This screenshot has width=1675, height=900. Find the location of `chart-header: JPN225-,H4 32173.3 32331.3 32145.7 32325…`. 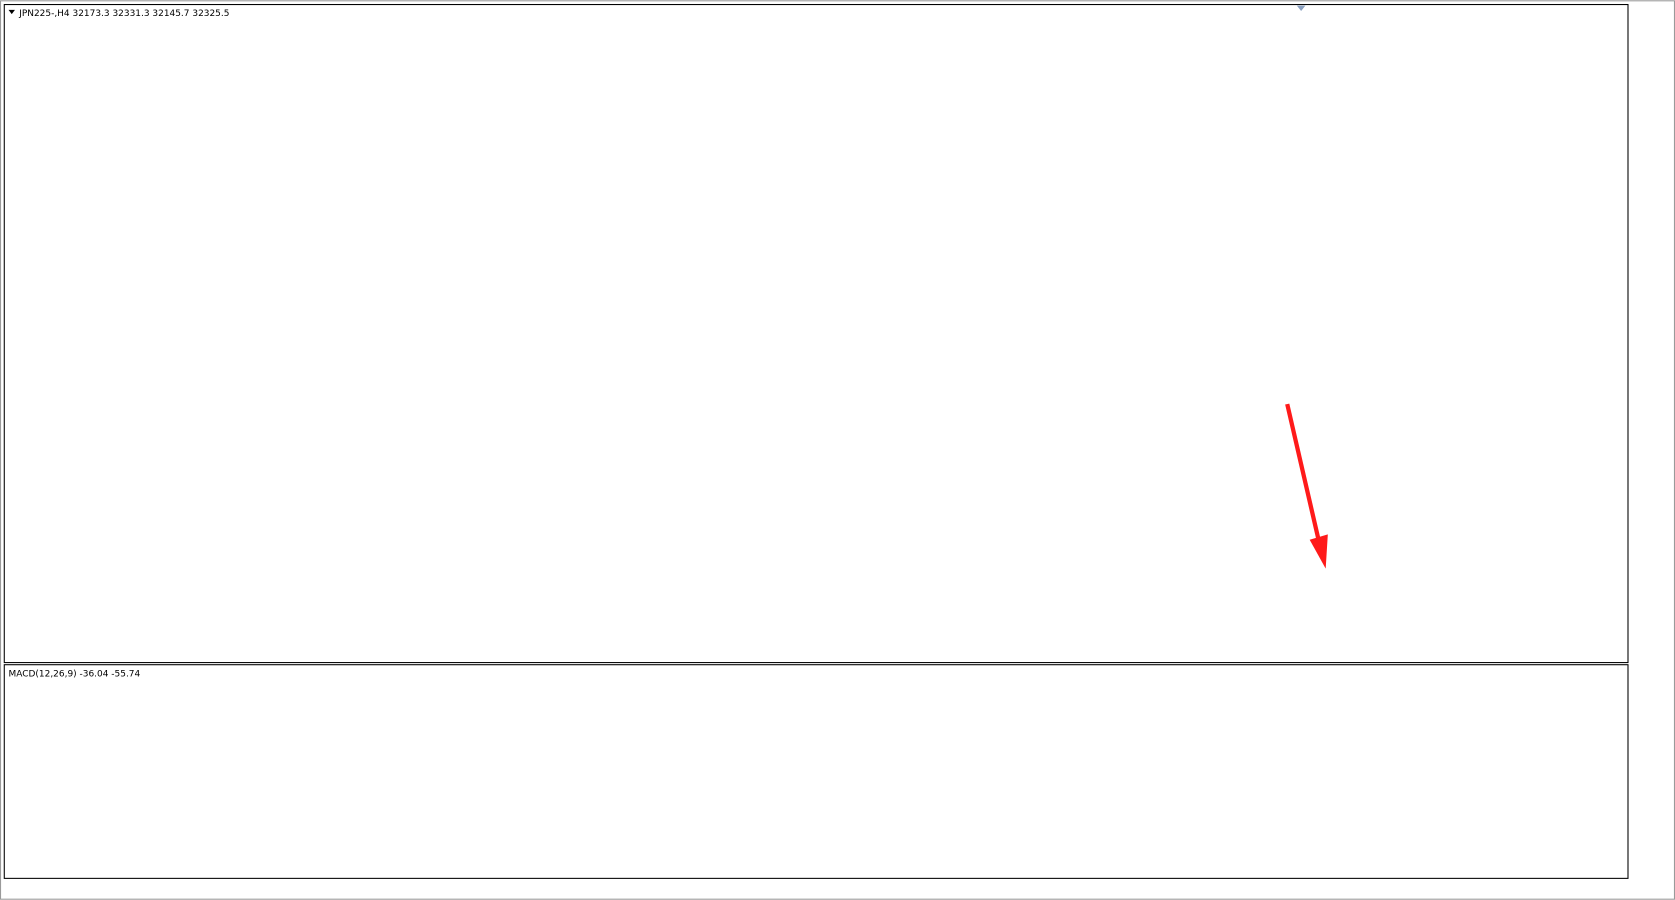

chart-header: JPN225-,H4 32173.3 32331.3 32145.7 32325… is located at coordinates (123, 14).